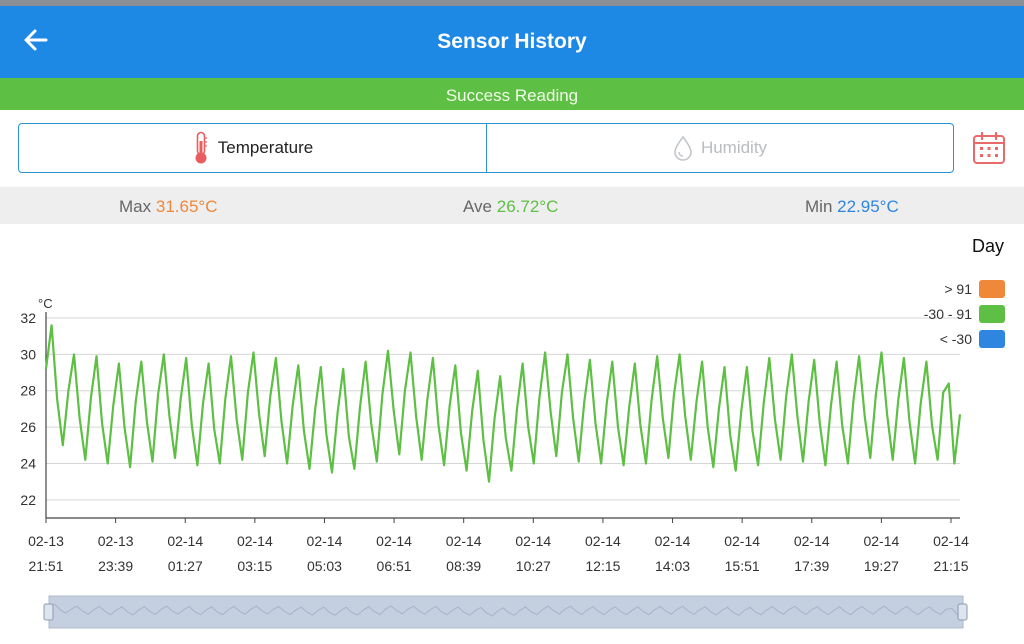 This screenshot has height=644, width=1024. I want to click on y-axis-unit: °C, so click(45, 303).